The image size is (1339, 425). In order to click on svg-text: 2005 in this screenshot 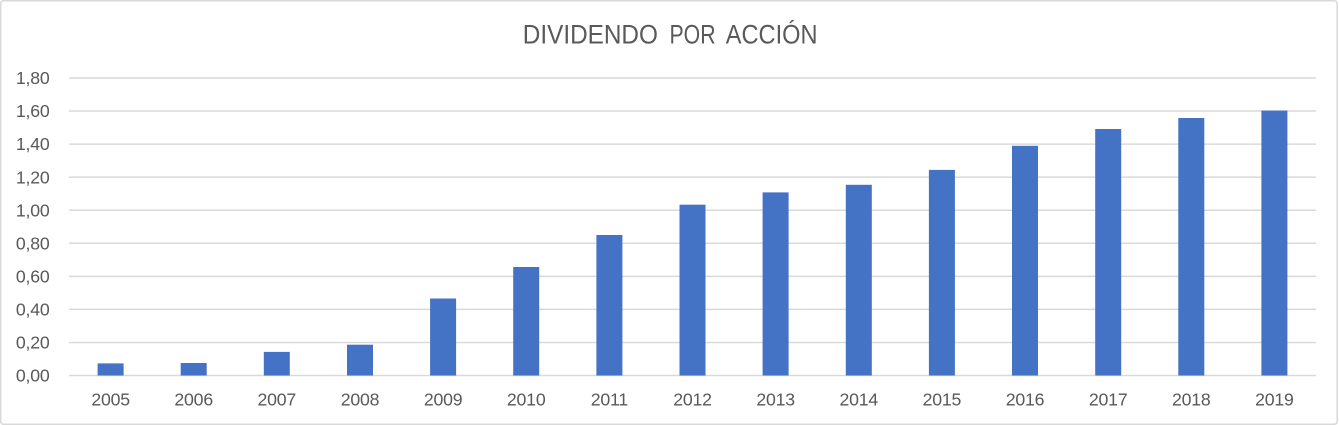, I will do `click(110, 400)`.